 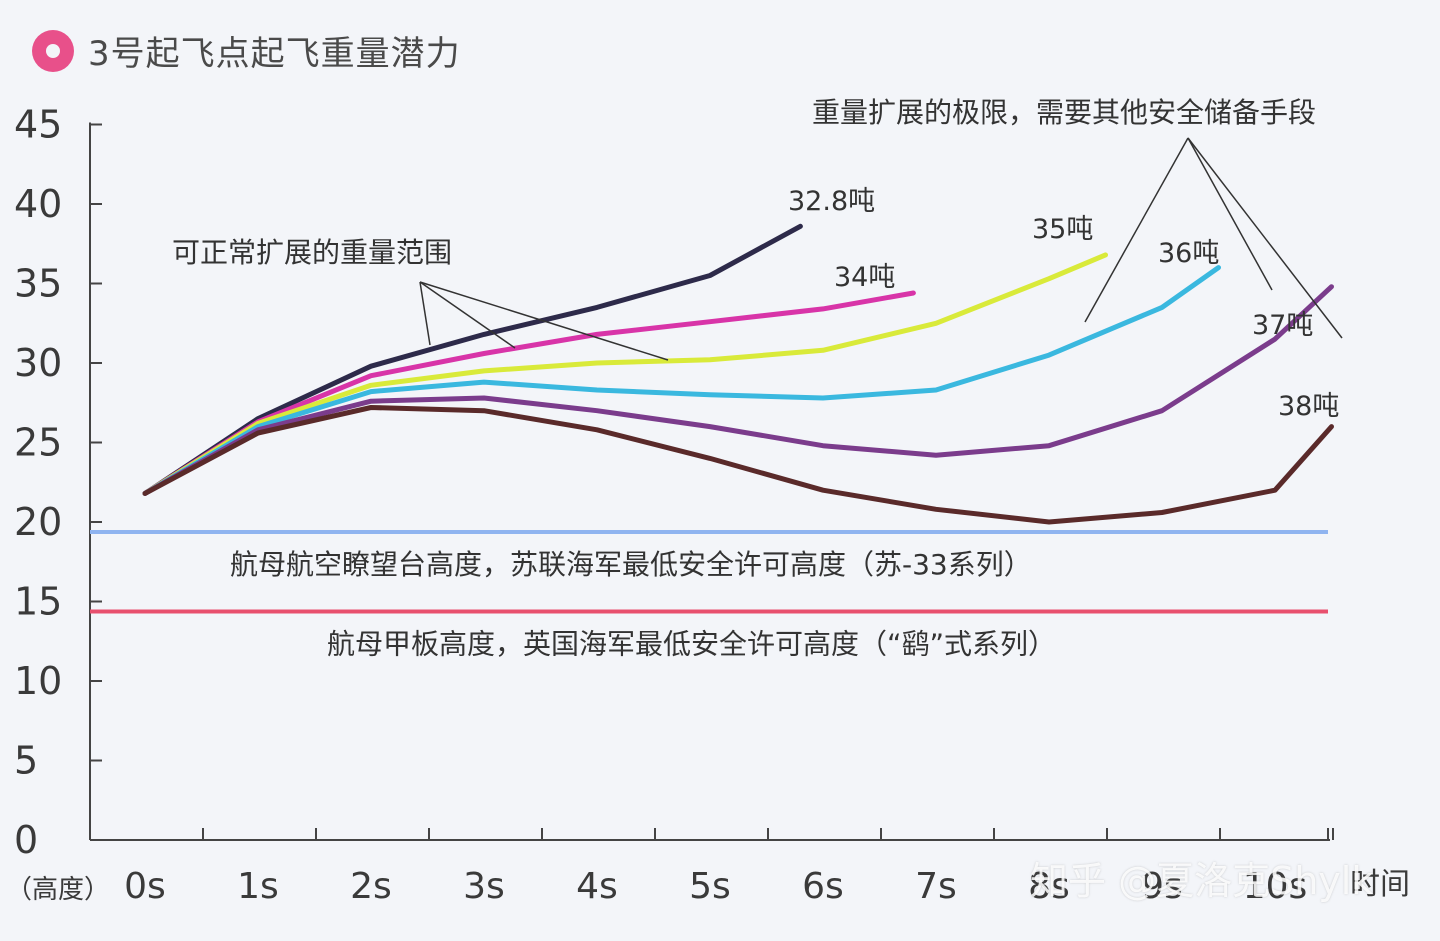 What do you see at coordinates (58, 890) in the screenshot?
I see `y-axis-label: （高度）` at bounding box center [58, 890].